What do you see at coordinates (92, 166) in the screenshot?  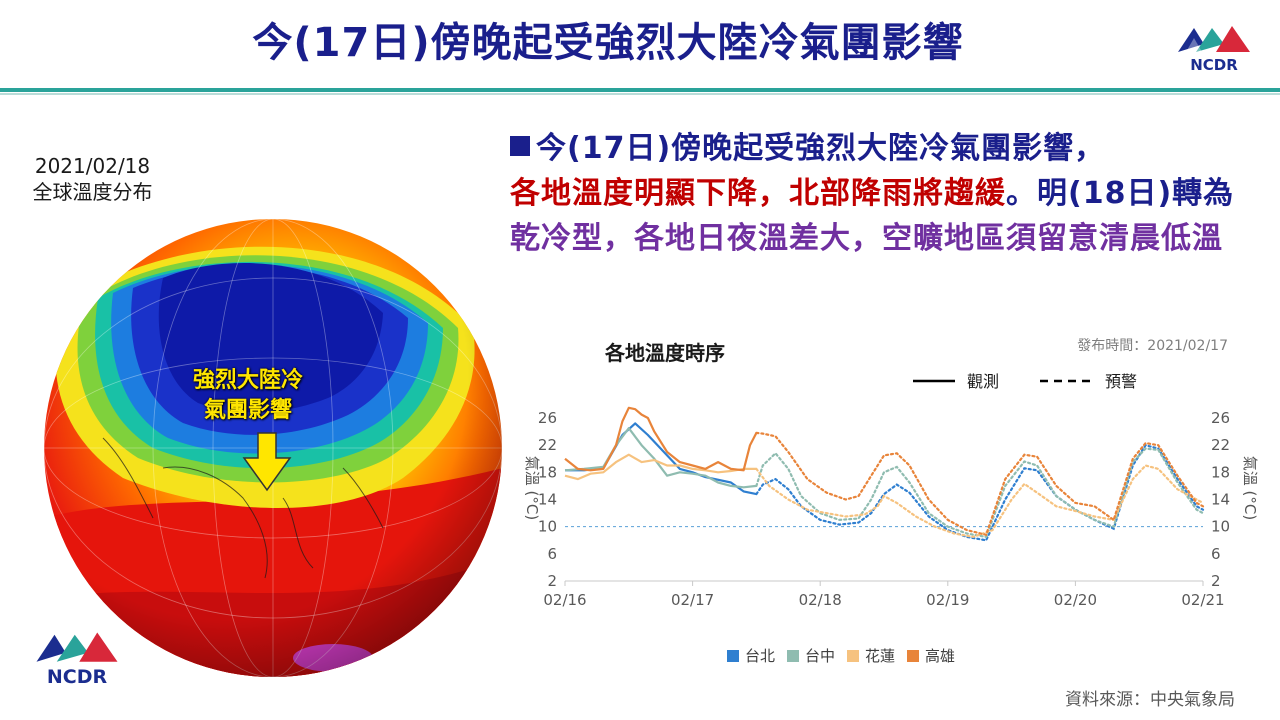 I see `map-date: 2021/02/18` at bounding box center [92, 166].